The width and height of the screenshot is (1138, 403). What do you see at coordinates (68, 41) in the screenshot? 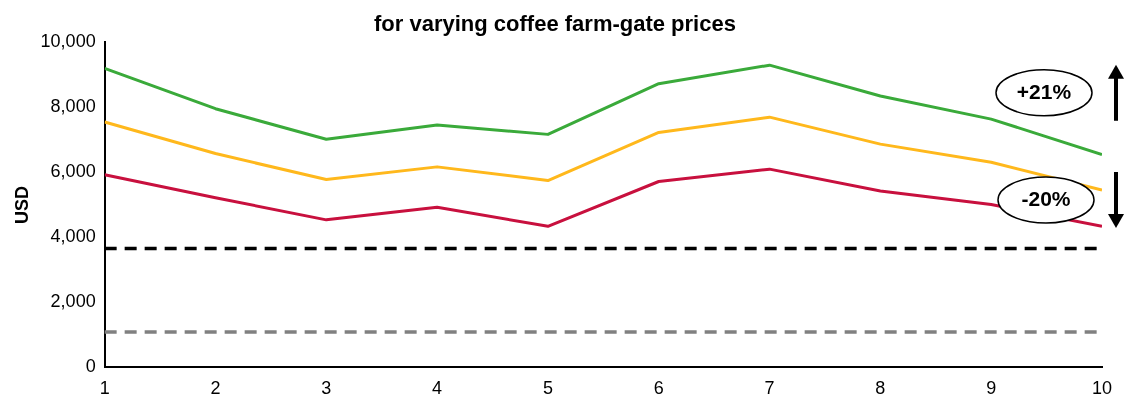
I see `y-tick-label: 10,000` at bounding box center [68, 41].